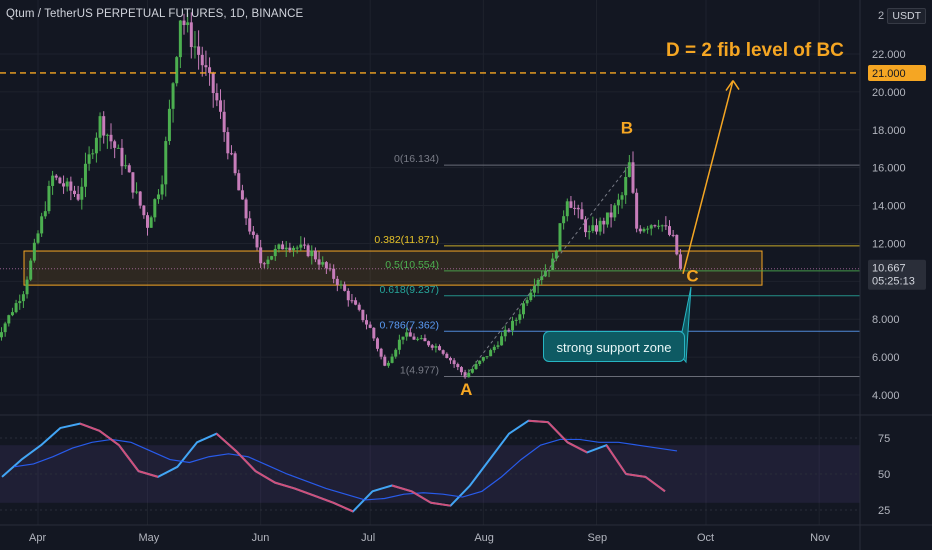  Describe the element at coordinates (886, 358) in the screenshot. I see `price-tick-label: 6.000` at that location.